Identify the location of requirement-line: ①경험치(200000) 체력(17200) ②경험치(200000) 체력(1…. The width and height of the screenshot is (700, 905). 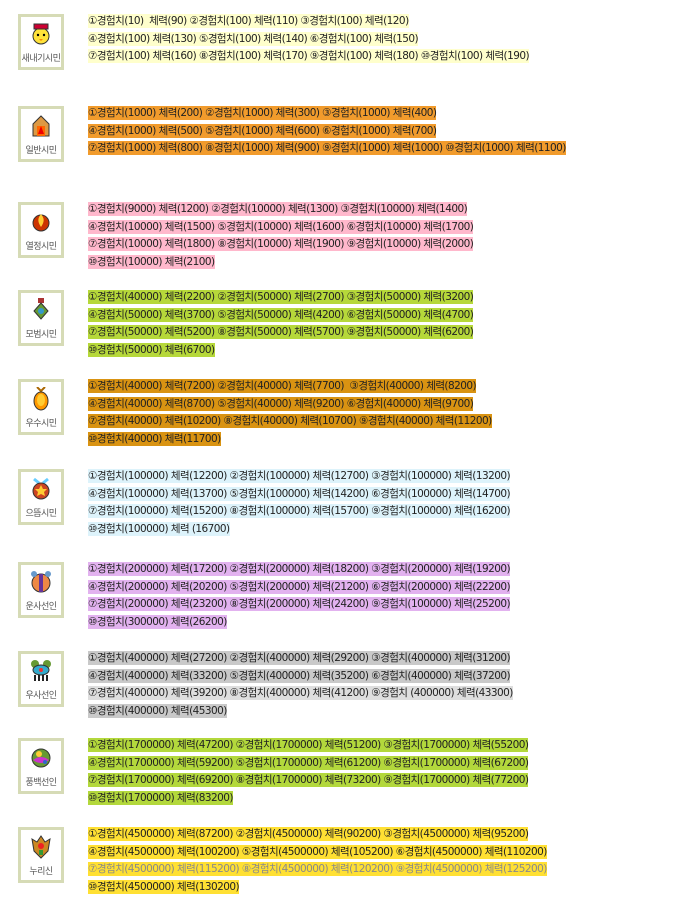
(299, 567).